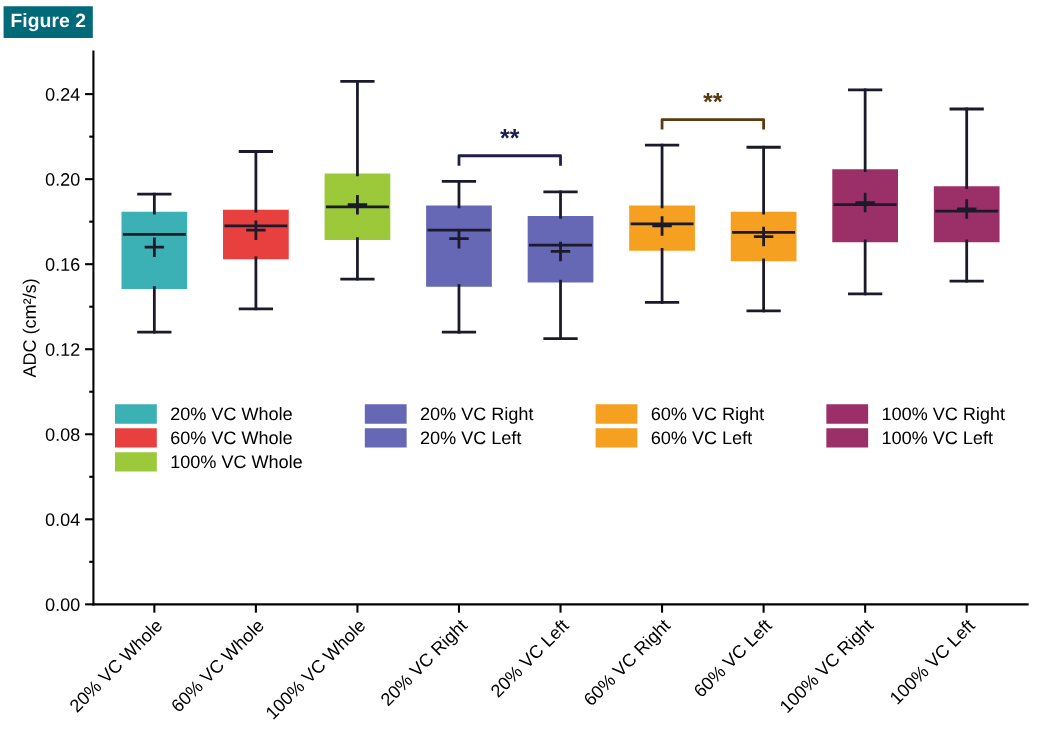  What do you see at coordinates (943, 415) in the screenshot?
I see `legend-label: 100% VC Right` at bounding box center [943, 415].